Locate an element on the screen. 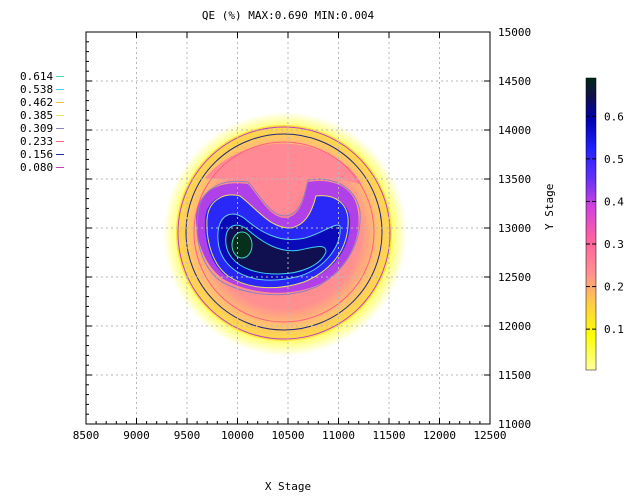  y-tick-label: 12000 is located at coordinates (514, 326).